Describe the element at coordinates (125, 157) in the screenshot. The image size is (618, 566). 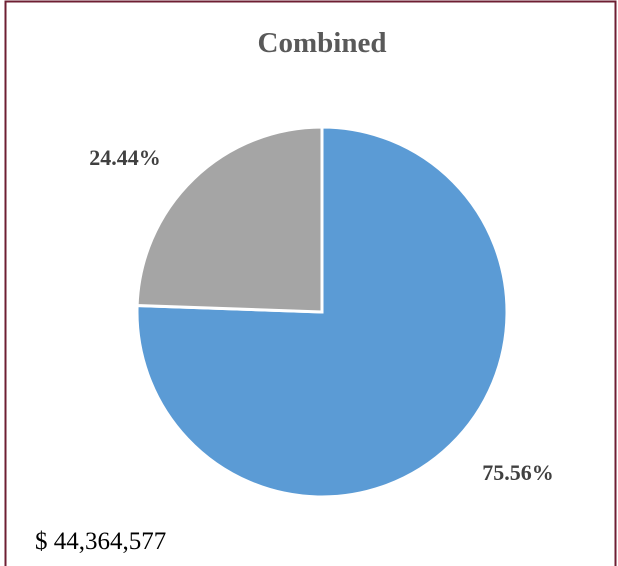
I see `data-label: 24.44%` at that location.